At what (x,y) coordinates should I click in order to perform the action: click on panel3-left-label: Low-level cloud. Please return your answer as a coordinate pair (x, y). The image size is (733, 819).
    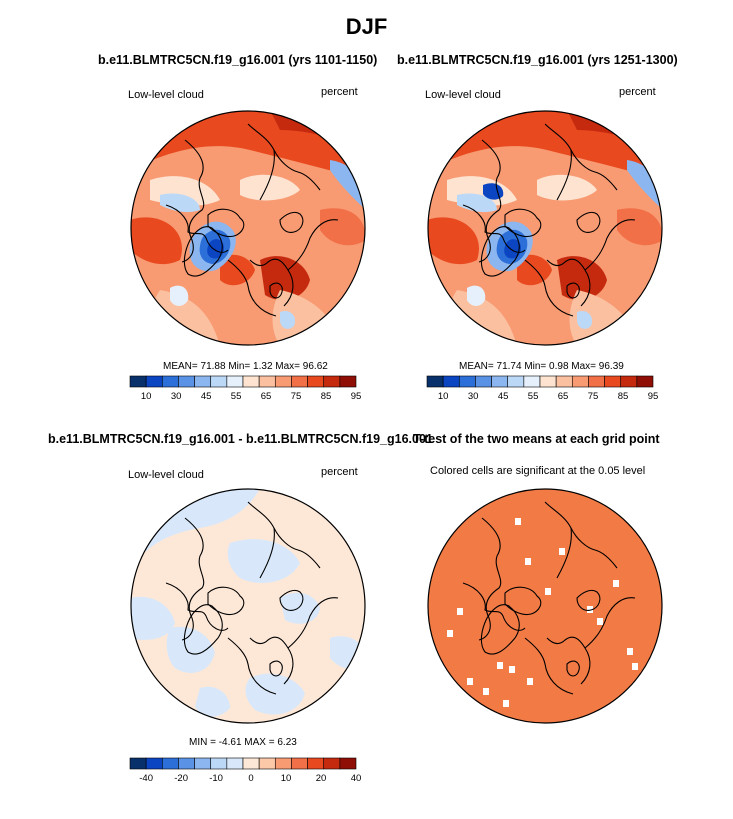
    Looking at the image, I should click on (166, 475).